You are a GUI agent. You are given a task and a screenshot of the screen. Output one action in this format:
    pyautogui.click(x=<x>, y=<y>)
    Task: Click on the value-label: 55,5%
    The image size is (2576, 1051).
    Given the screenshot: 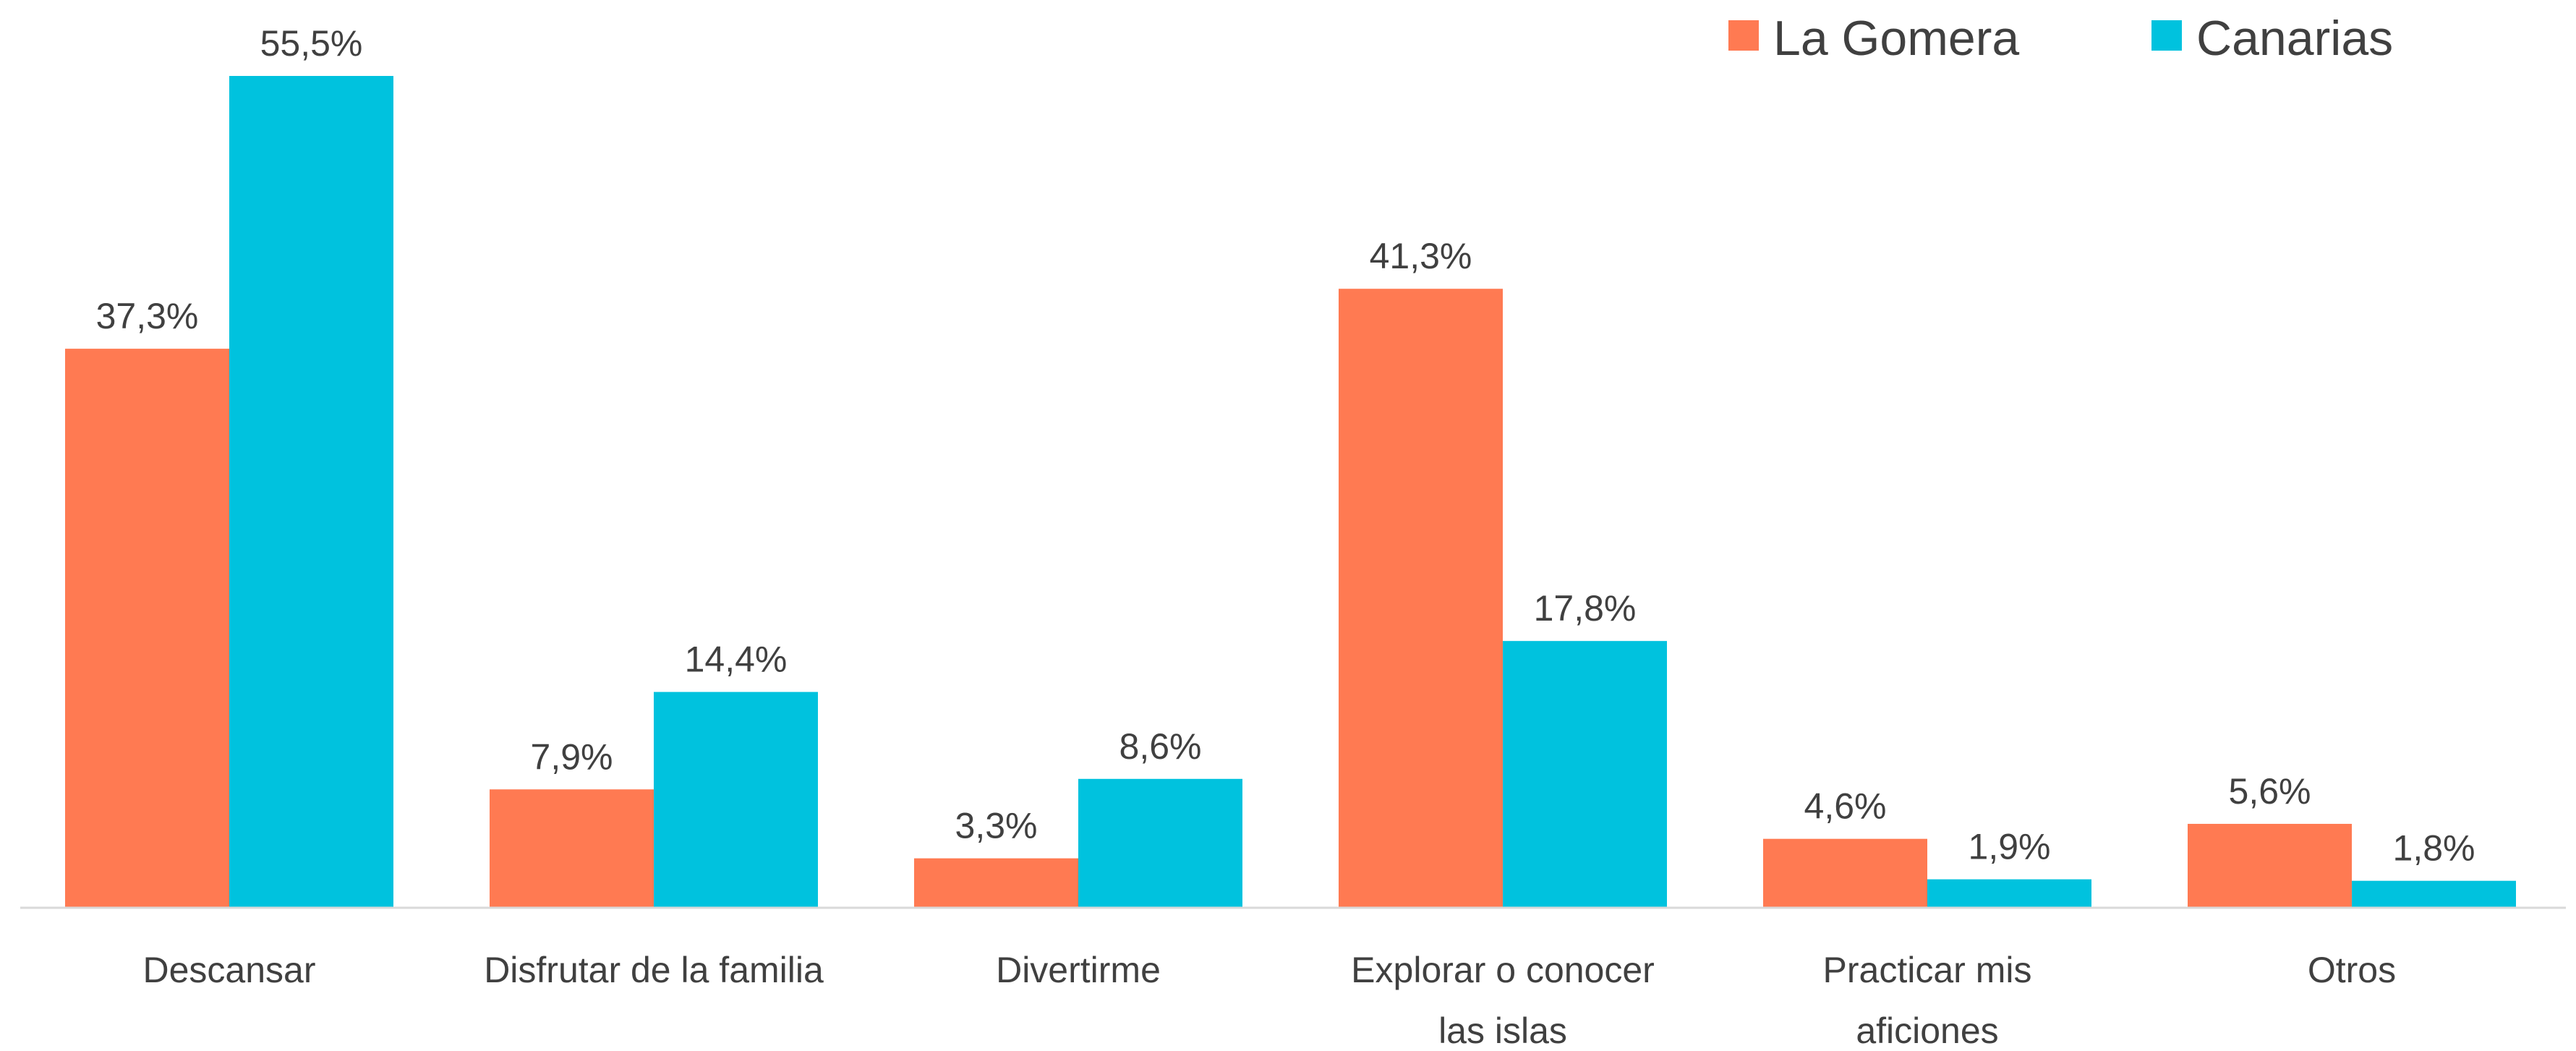 What is the action you would take?
    pyautogui.click(x=312, y=43)
    